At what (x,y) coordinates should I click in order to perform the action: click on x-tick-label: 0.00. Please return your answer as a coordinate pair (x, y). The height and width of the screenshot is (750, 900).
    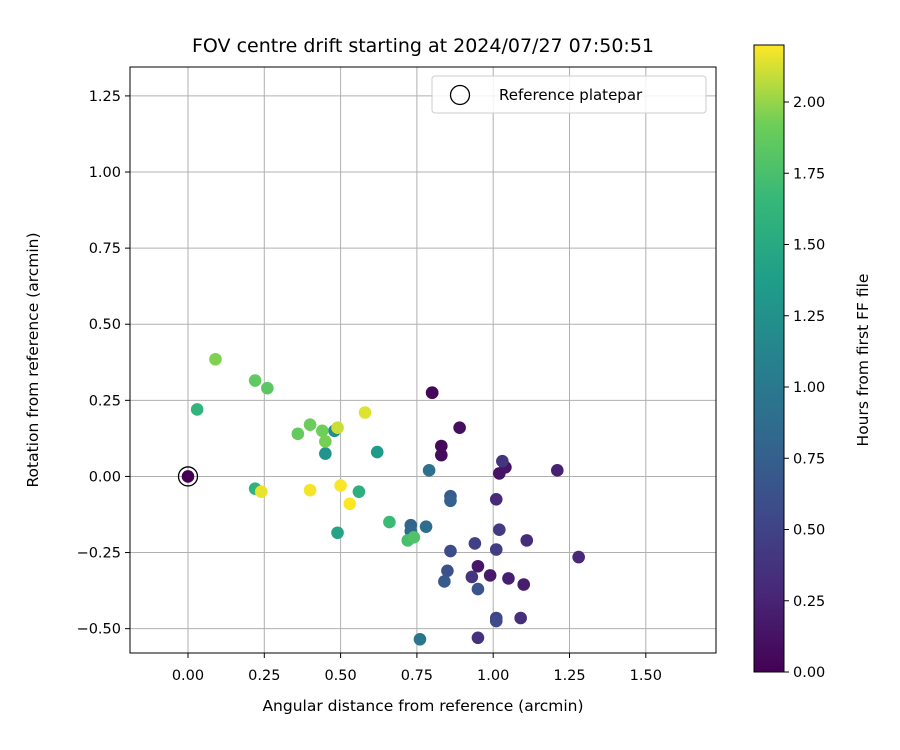
    Looking at the image, I should click on (188, 676).